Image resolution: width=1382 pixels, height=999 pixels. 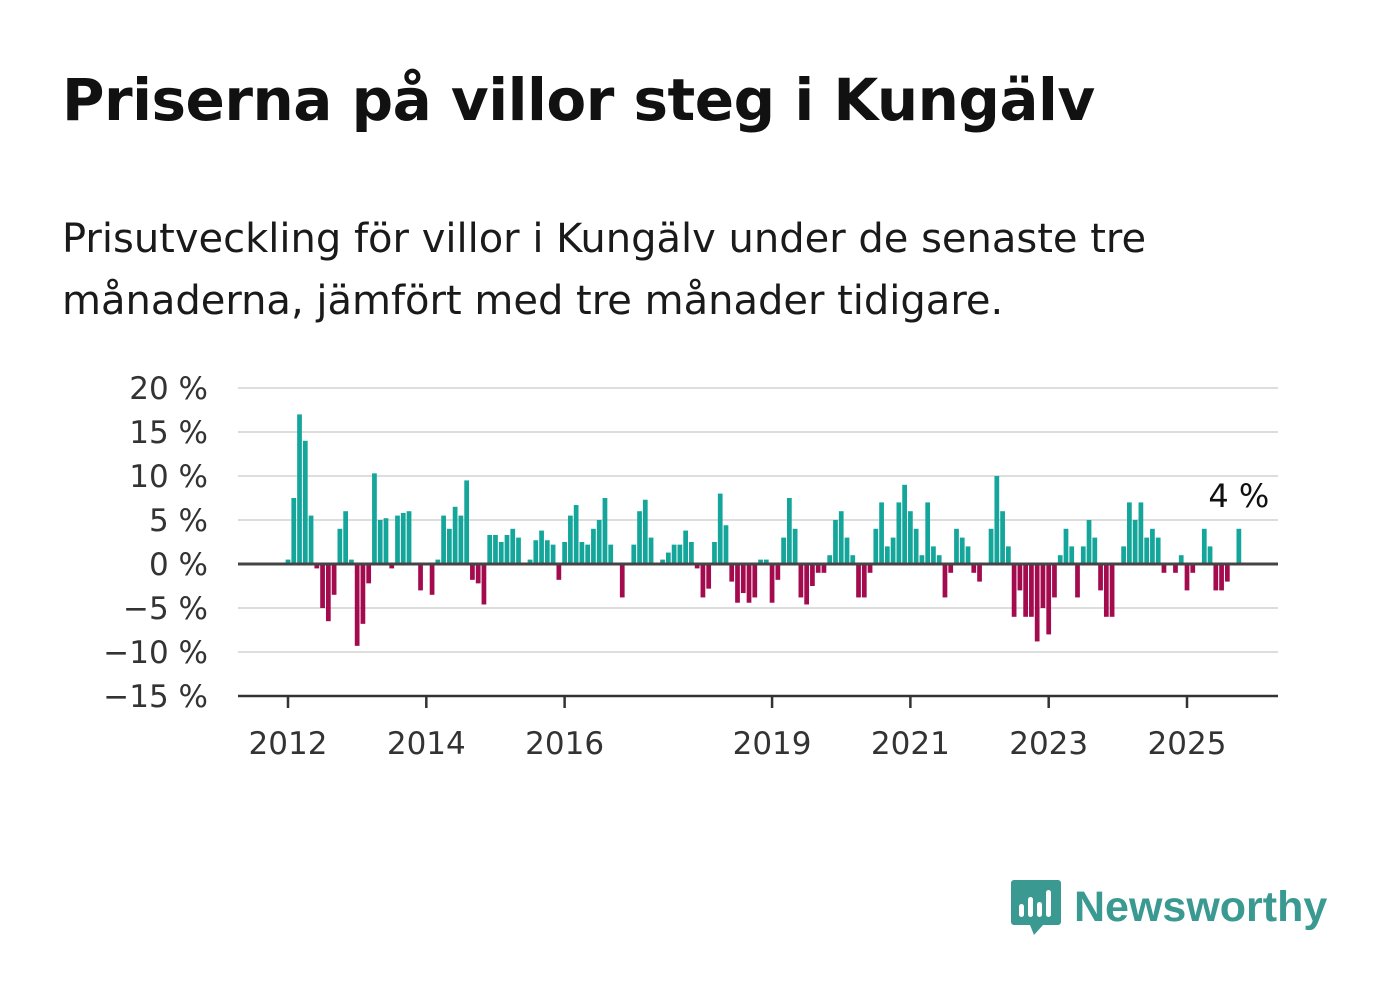 I want to click on bar-chart-logo-icon, so click(x=1036, y=907).